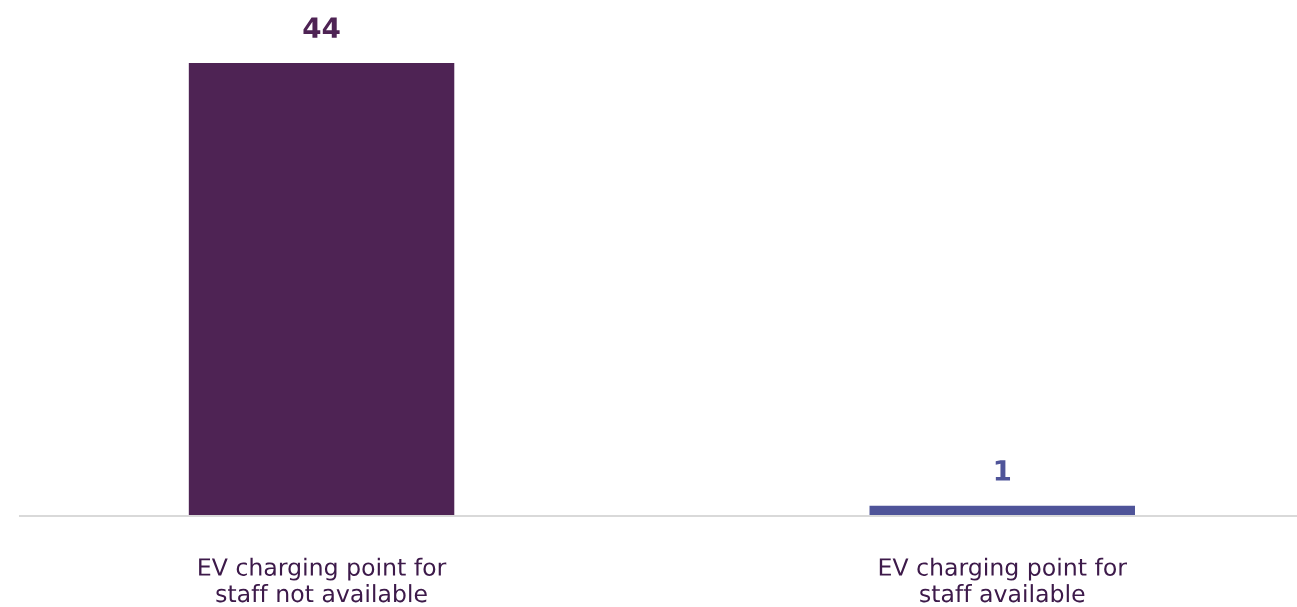 The height and width of the screenshot is (607, 1297). What do you see at coordinates (323, 580) in the screenshot?
I see `x-tick-label: EV charging point for staff not available` at bounding box center [323, 580].